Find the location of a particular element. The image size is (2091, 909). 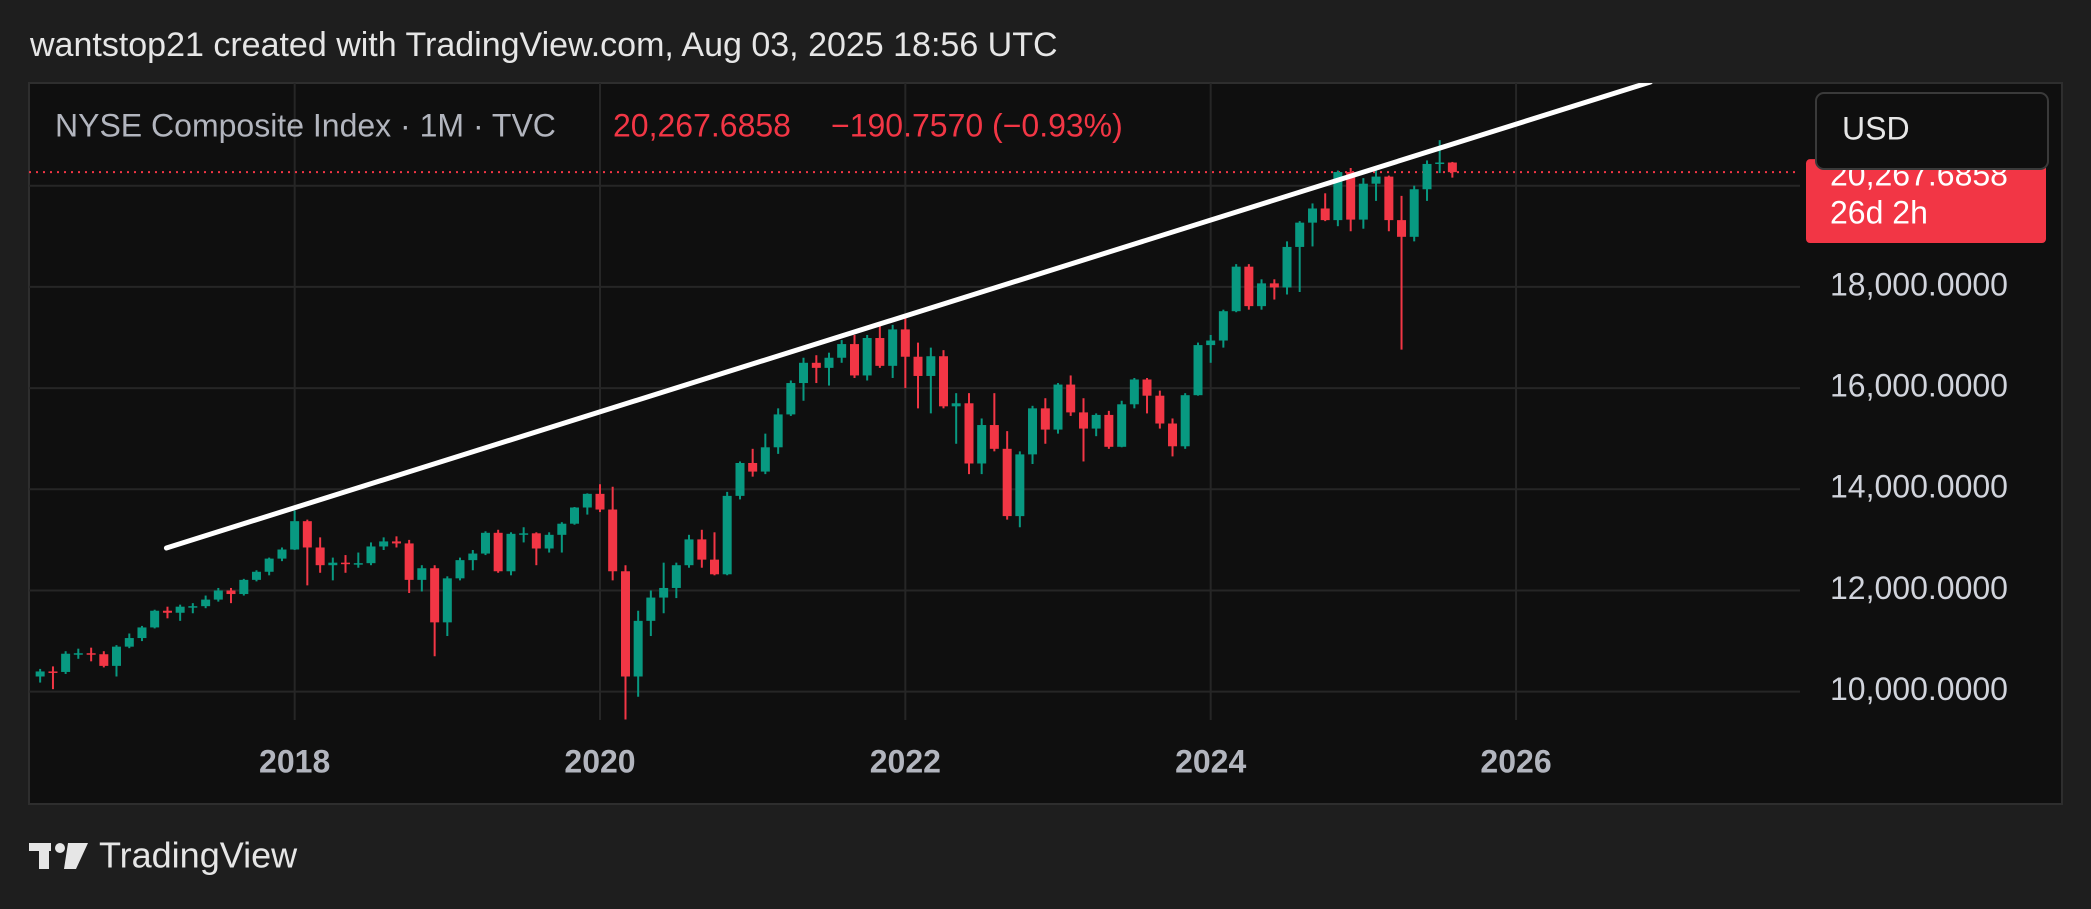

x-tick-label: 2024 is located at coordinates (1210, 761).